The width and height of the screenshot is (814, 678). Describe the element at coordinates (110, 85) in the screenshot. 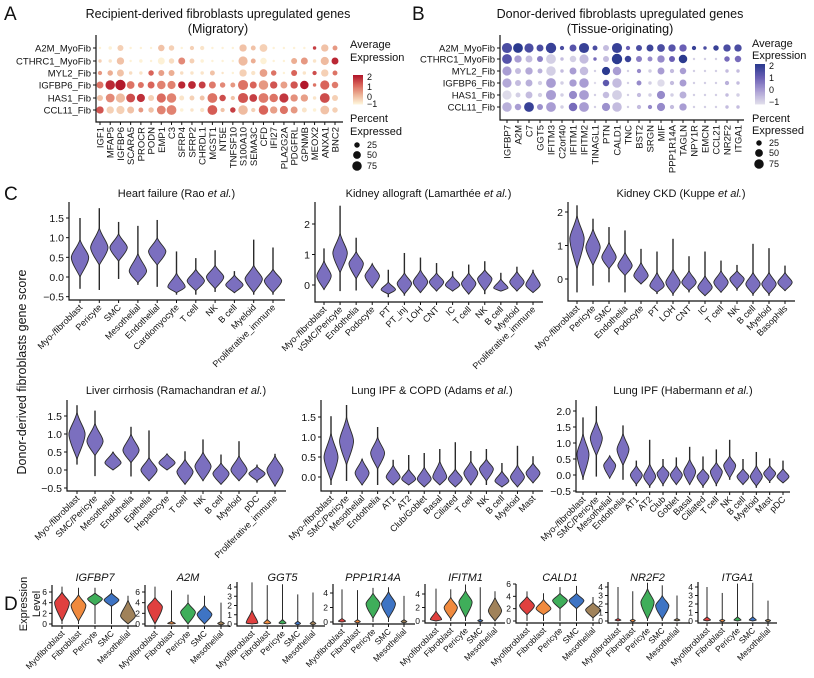

I see `dot-MFAP5-IGFBP6_Fib` at that location.